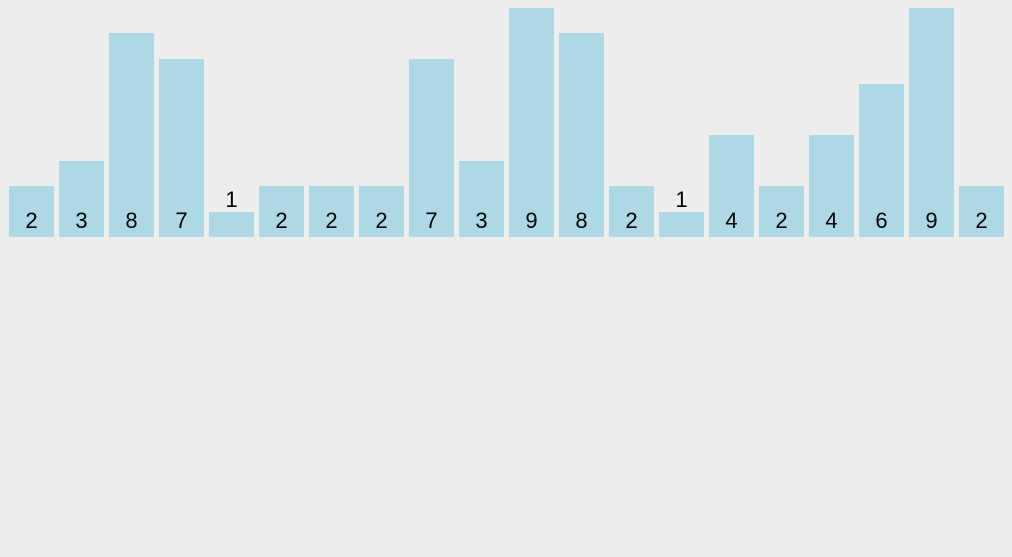 This screenshot has width=1012, height=557. What do you see at coordinates (881, 160) in the screenshot?
I see `bar: 6` at bounding box center [881, 160].